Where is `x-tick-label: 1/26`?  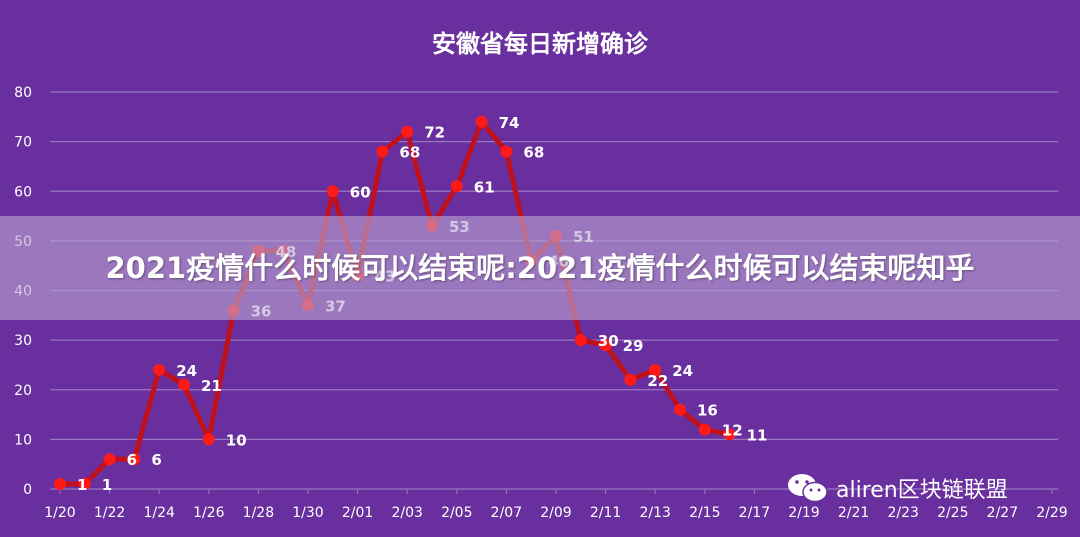
x-tick-label: 1/26 is located at coordinates (209, 513).